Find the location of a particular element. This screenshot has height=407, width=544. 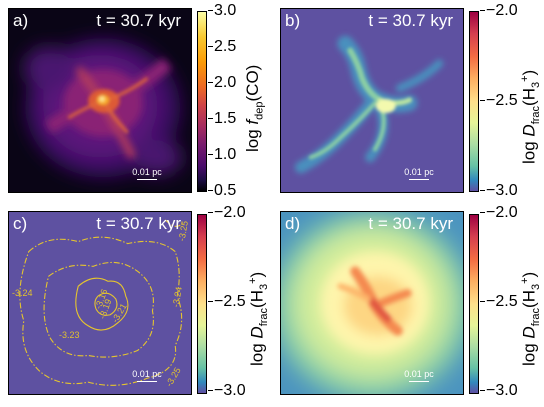

colorbar-c is located at coordinates (202, 304).